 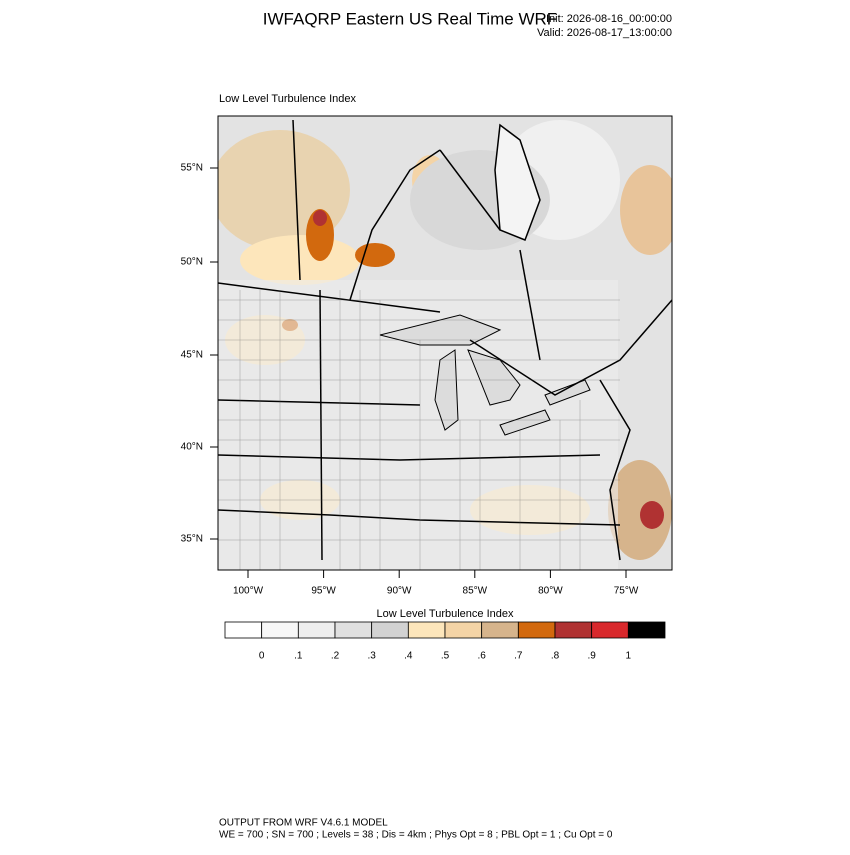 I want to click on footer-line: OUTPUT FROM WRF V4.6.1 MODEL, so click(x=303, y=823).